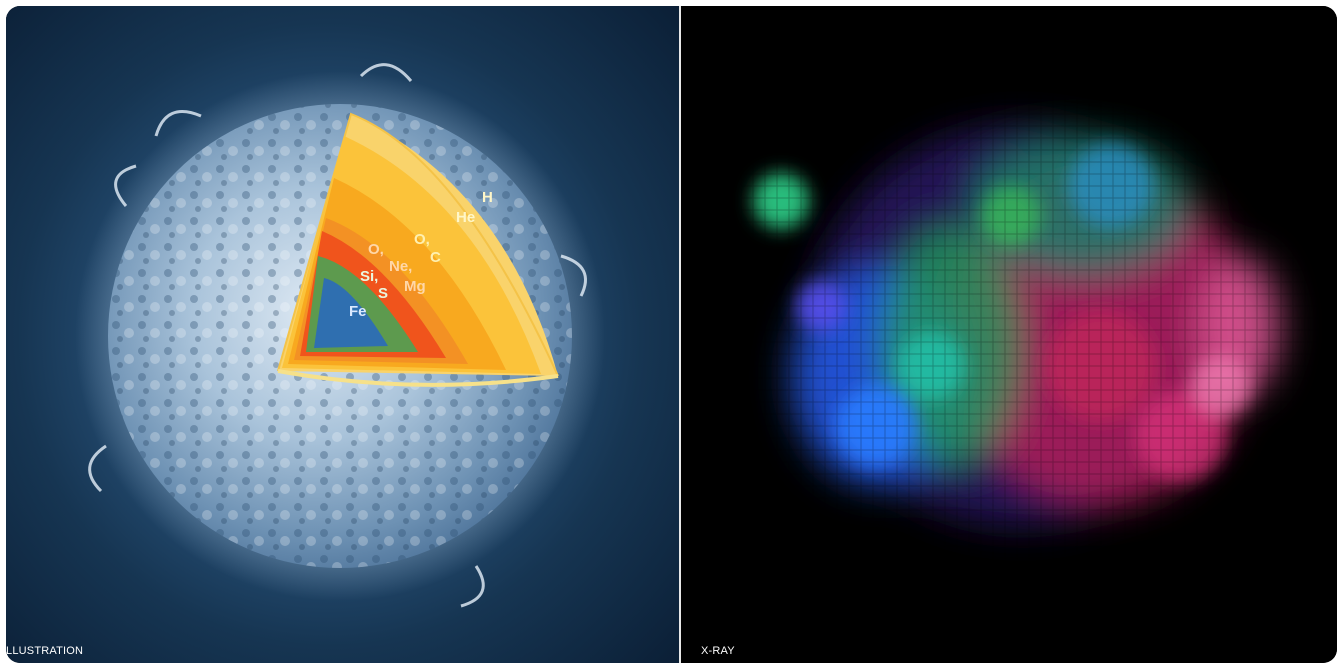 The height and width of the screenshot is (663, 1343). Describe the element at coordinates (383, 293) in the screenshot. I see `label-s: S` at that location.